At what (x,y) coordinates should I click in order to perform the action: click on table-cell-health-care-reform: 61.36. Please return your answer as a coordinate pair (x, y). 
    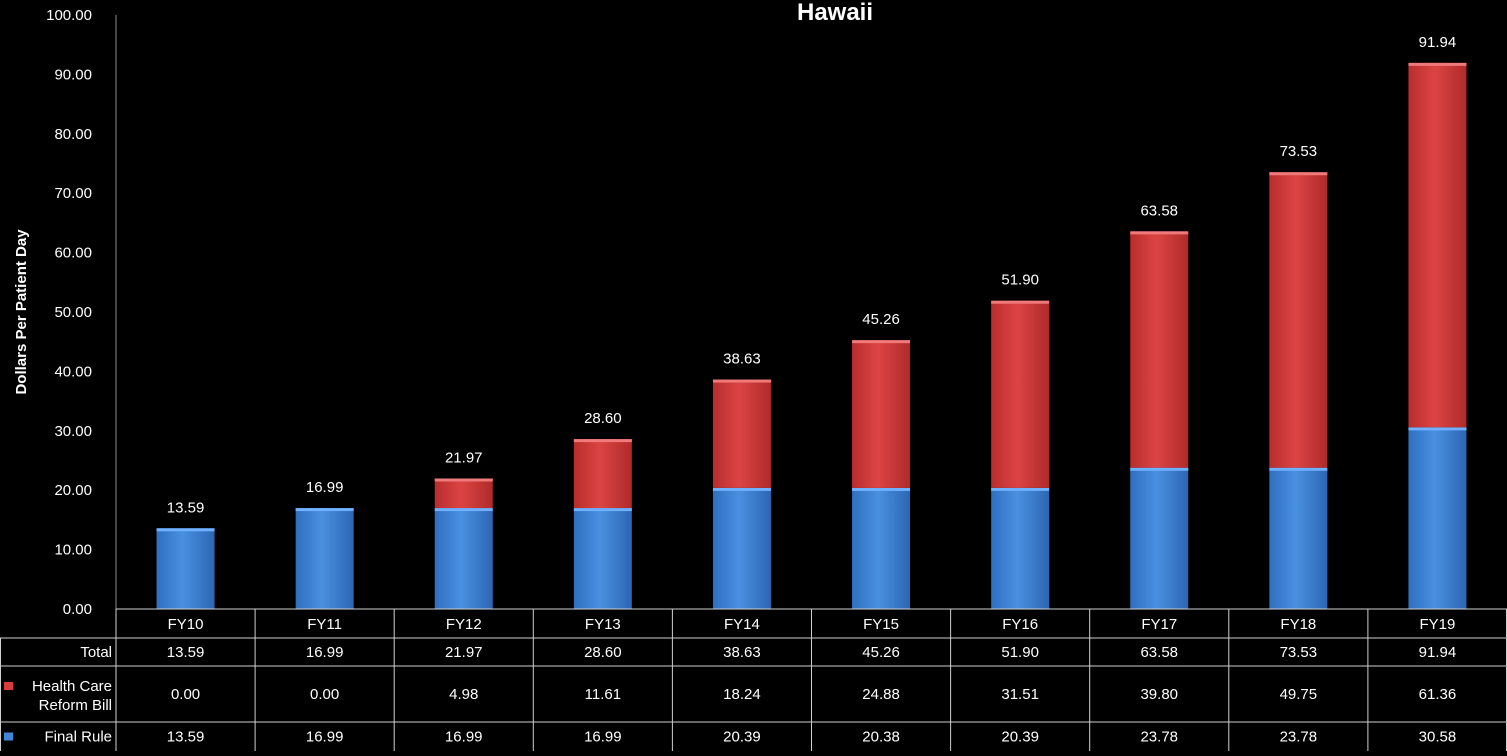
    Looking at the image, I should click on (1438, 694).